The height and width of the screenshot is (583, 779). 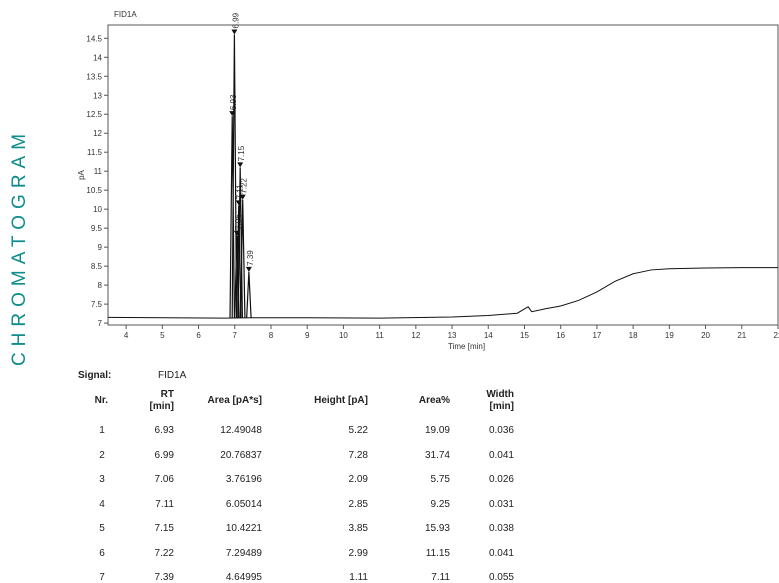 What do you see at coordinates (440, 479) in the screenshot?
I see `table-cell: 5.75` at bounding box center [440, 479].